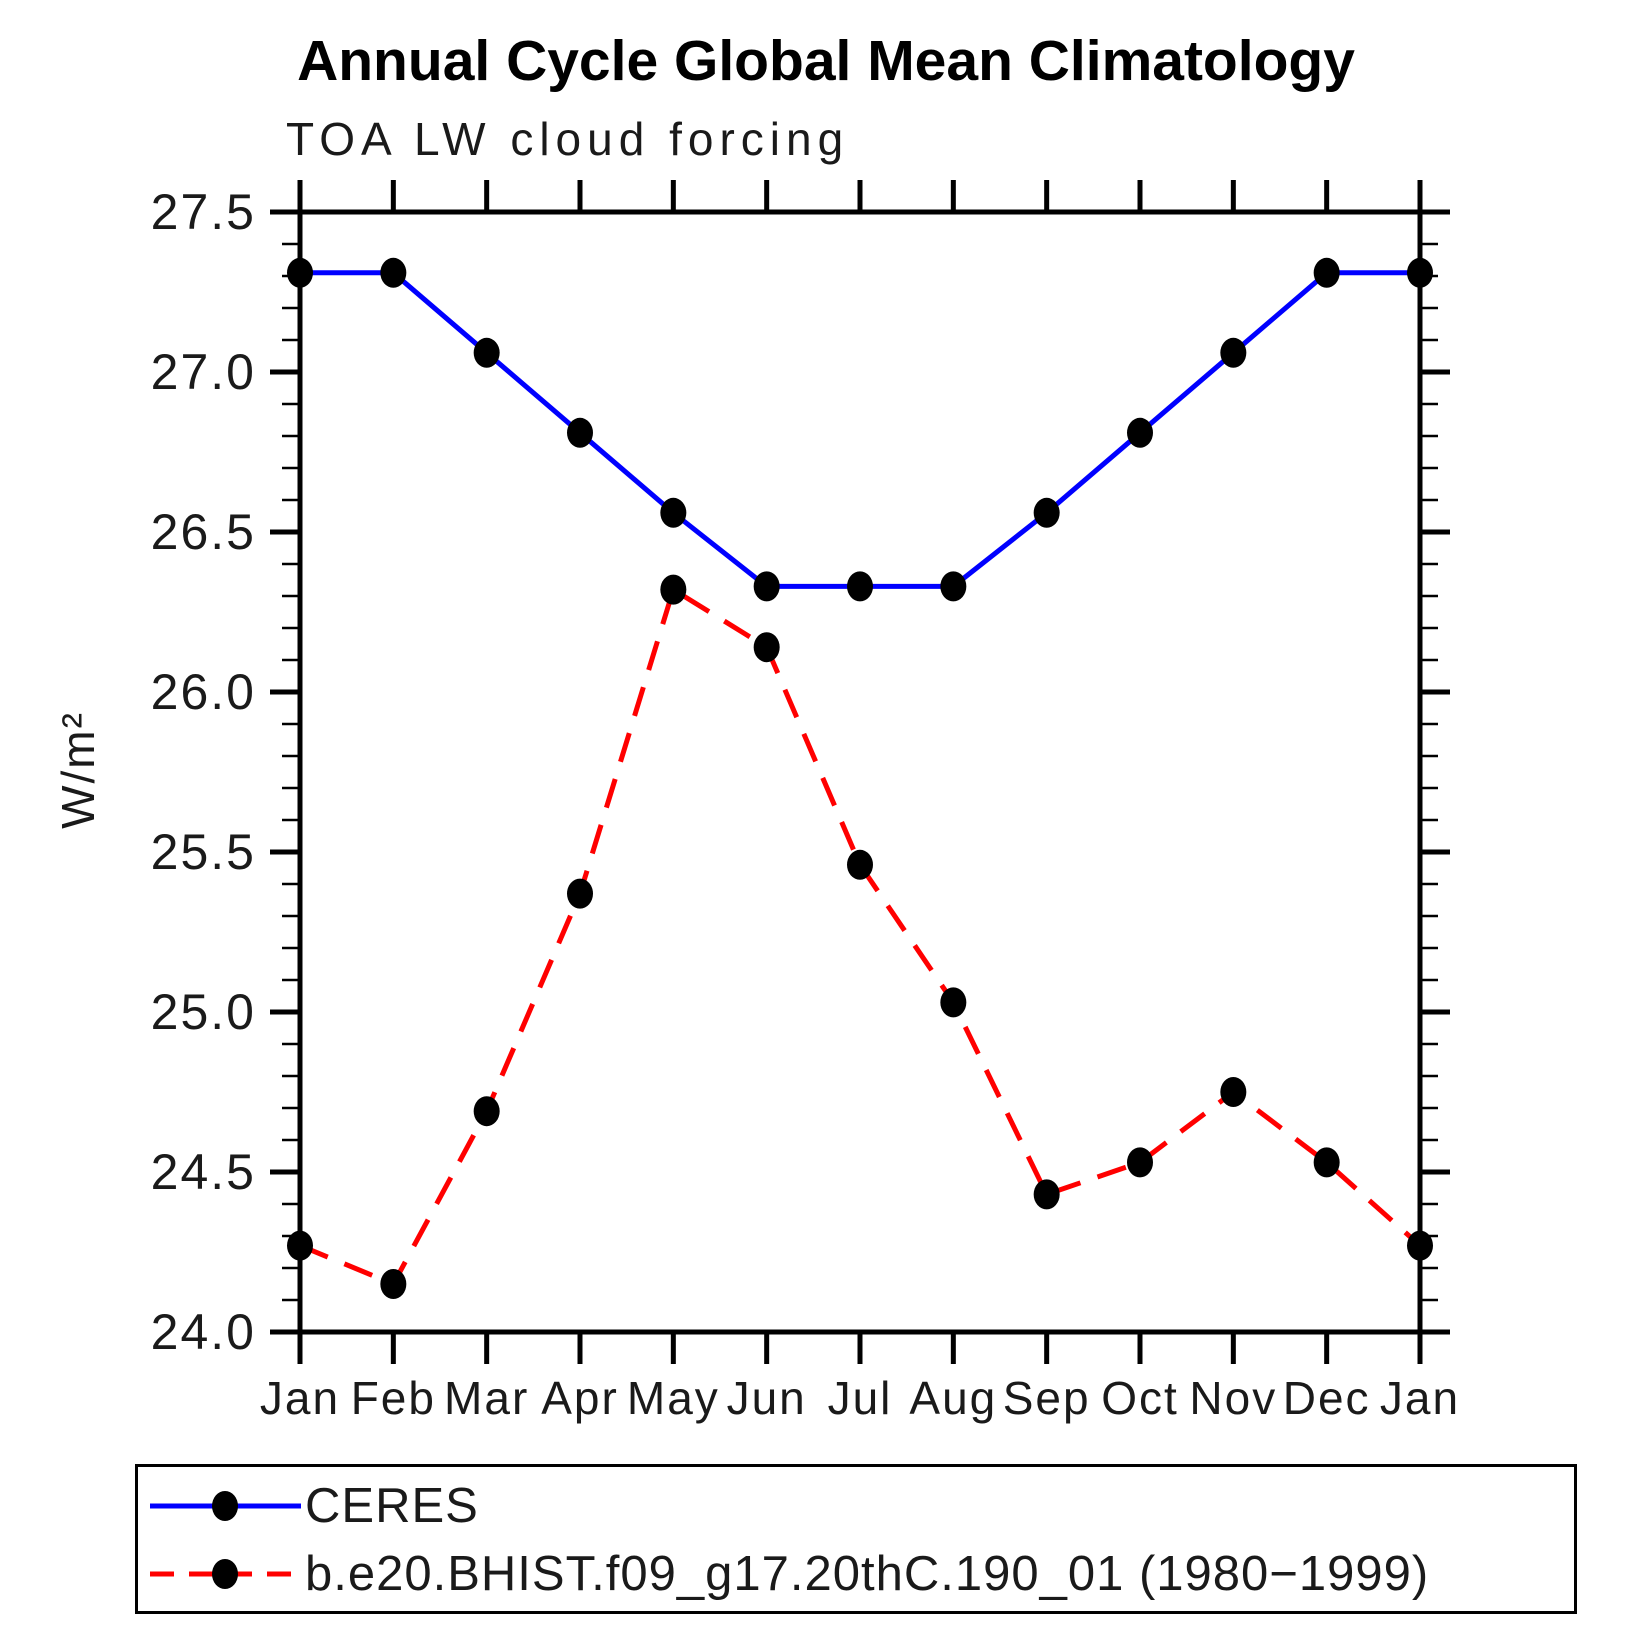  Describe the element at coordinates (203, 1172) in the screenshot. I see `y-axis-tick-label: 24.5` at that location.